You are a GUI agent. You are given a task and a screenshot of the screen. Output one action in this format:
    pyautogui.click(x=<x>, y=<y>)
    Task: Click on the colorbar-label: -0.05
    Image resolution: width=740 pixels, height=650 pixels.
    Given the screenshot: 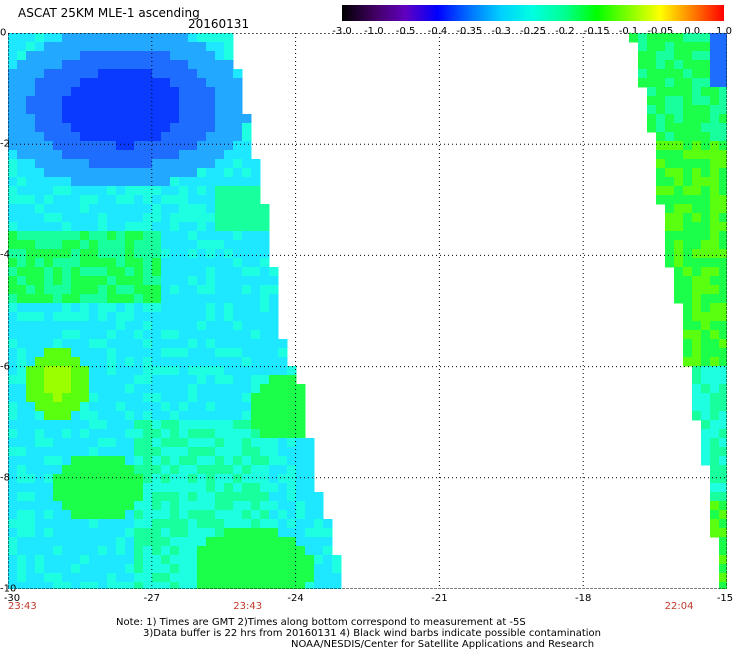 What is the action you would take?
    pyautogui.click(x=660, y=31)
    